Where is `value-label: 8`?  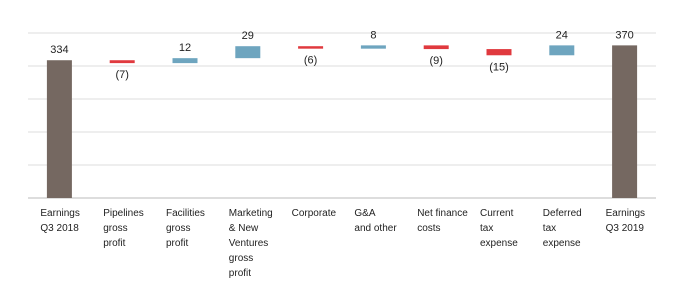 value-label: 8 is located at coordinates (373, 35).